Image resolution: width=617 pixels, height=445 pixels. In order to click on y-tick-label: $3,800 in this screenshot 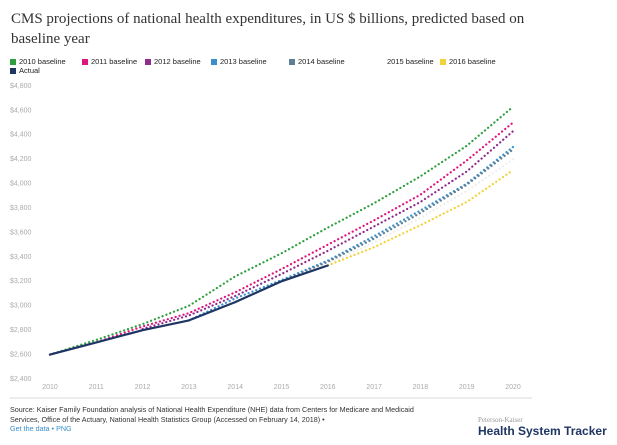, I will do `click(21, 208)`.